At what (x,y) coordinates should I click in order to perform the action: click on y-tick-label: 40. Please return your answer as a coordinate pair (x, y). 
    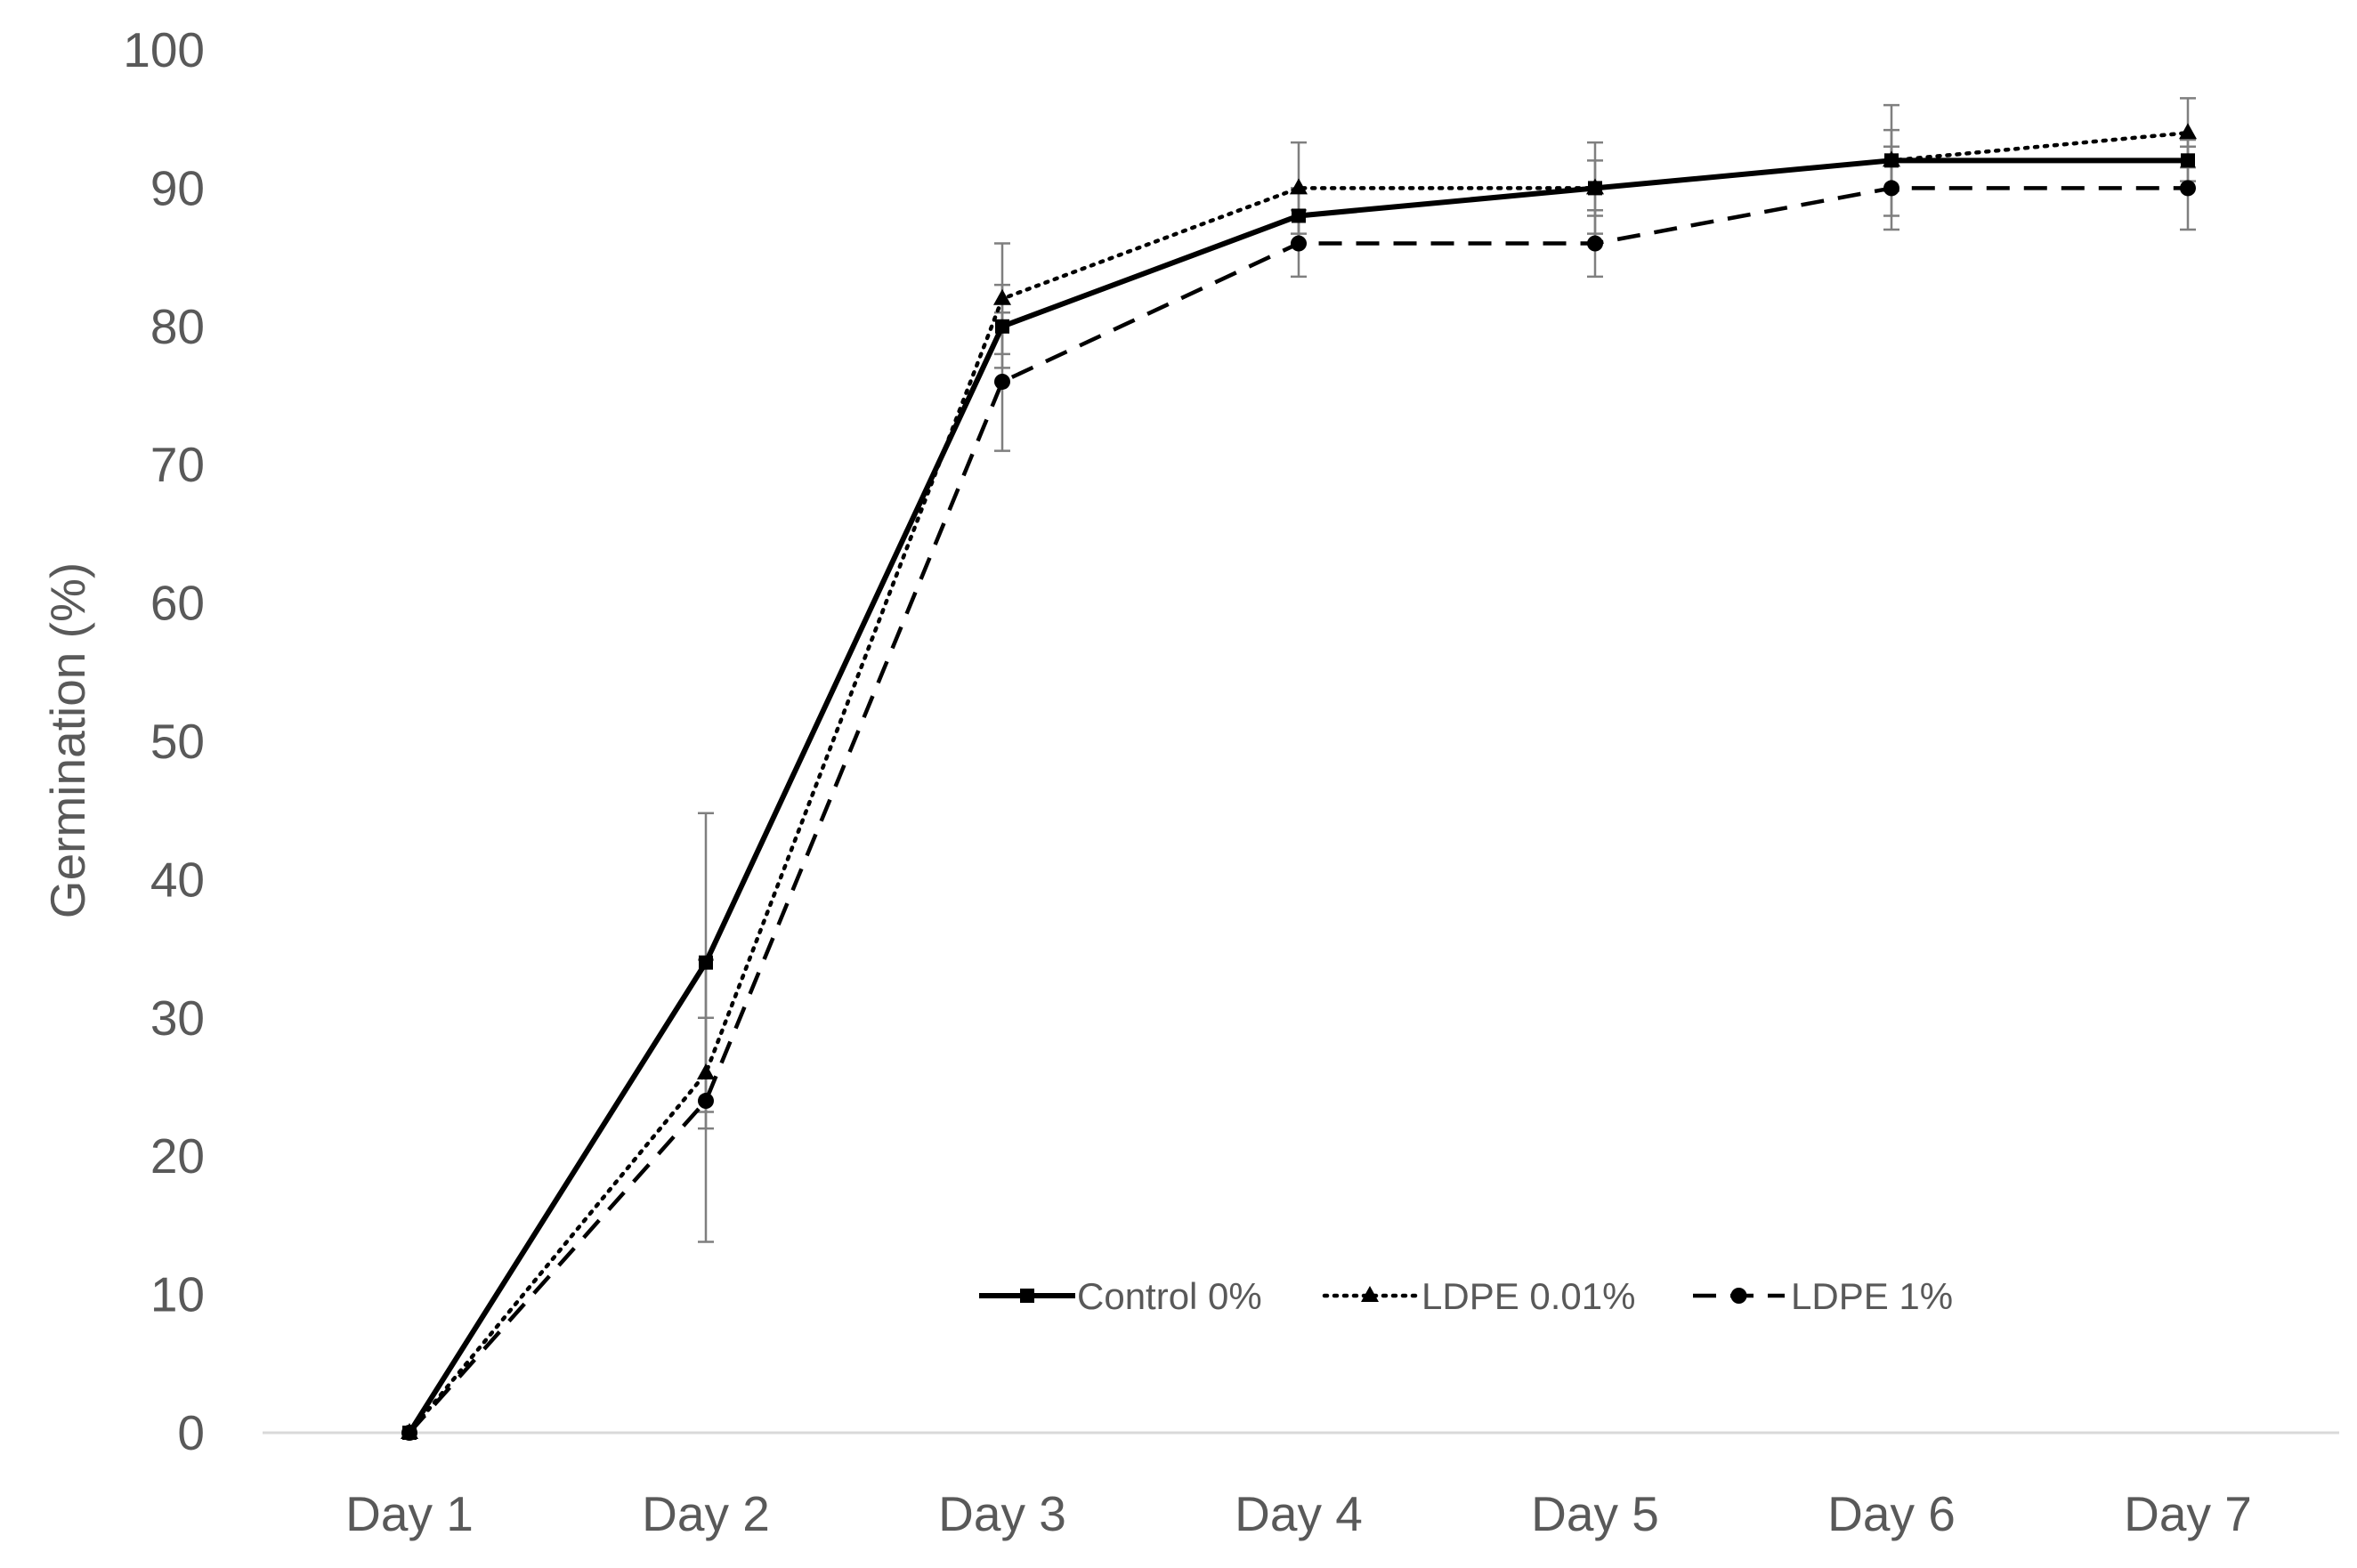
    Looking at the image, I should click on (178, 879).